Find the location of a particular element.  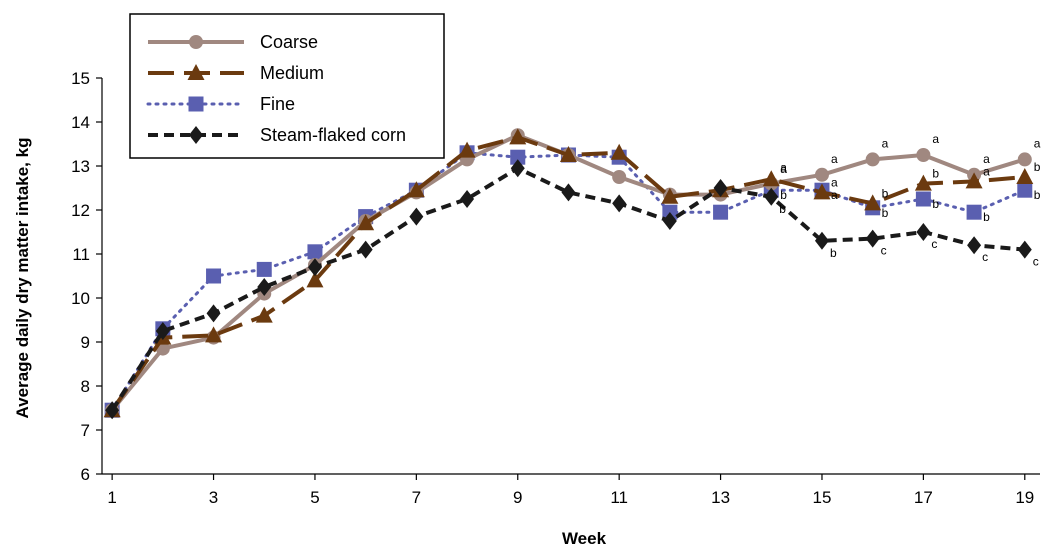

x-tick-label: 19 is located at coordinates (1024, 497).